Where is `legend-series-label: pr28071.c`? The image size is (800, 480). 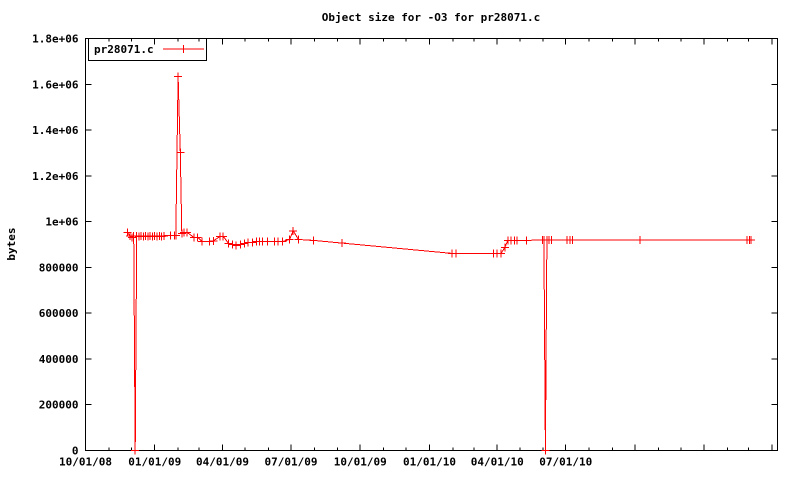 legend-series-label: pr28071.c is located at coordinates (124, 49).